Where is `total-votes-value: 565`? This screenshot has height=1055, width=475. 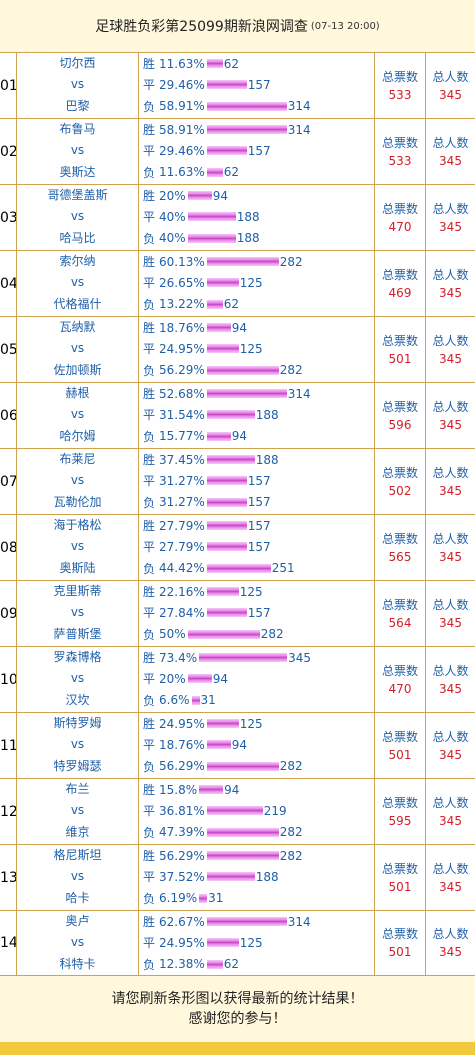 total-votes-value: 565 is located at coordinates (400, 556).